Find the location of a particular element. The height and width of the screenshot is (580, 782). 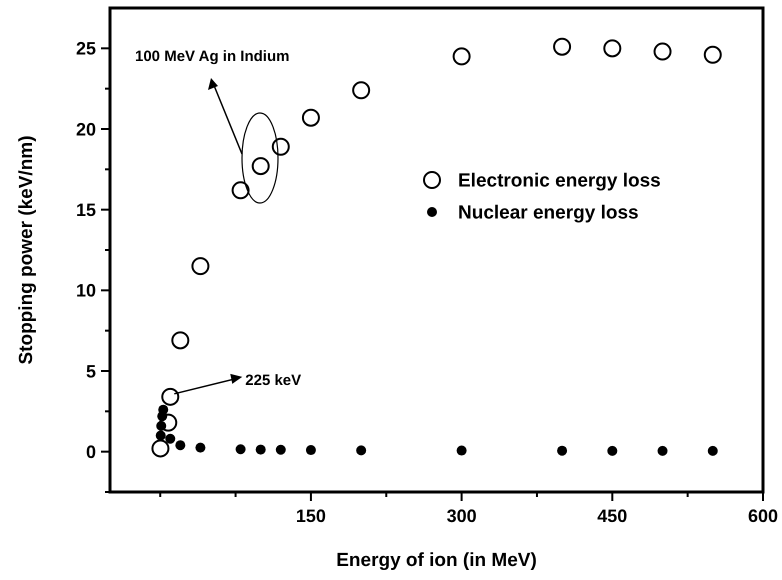

y-tick-label: 10 is located at coordinates (86, 290).